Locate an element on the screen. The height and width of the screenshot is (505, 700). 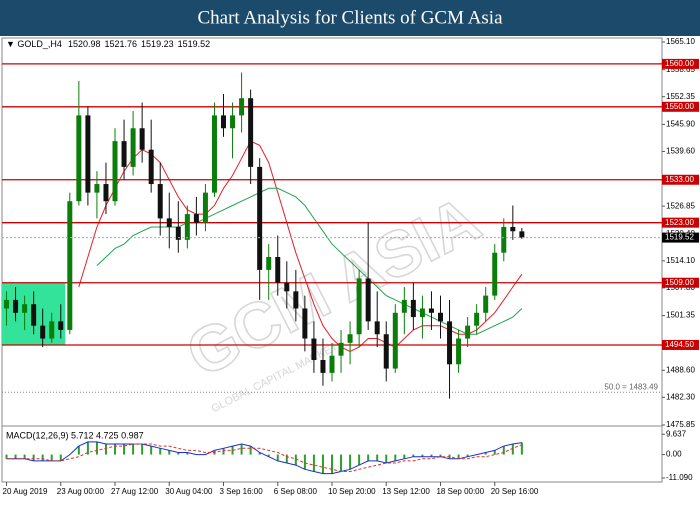
level-label: 1509.00 is located at coordinates (679, 282).